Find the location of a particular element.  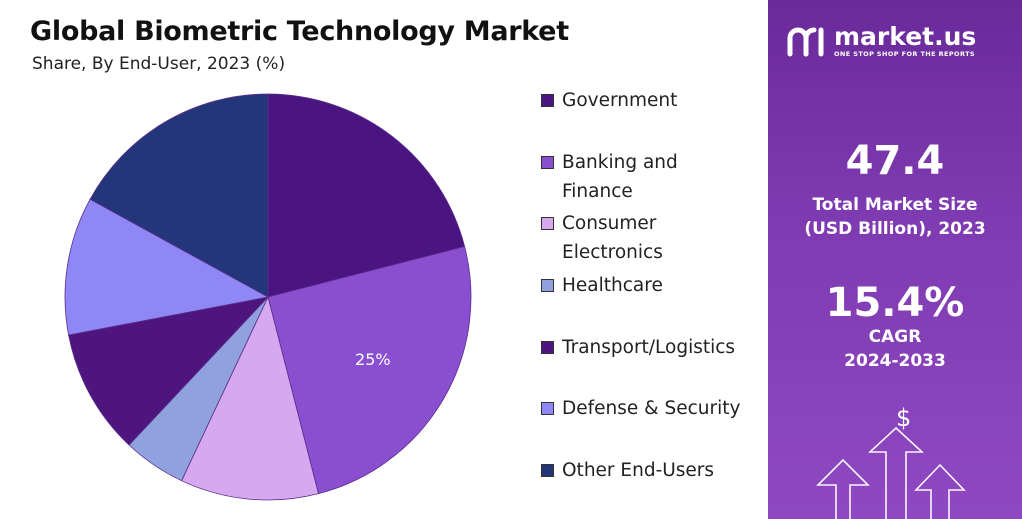

legend-item: Government is located at coordinates (649, 100).